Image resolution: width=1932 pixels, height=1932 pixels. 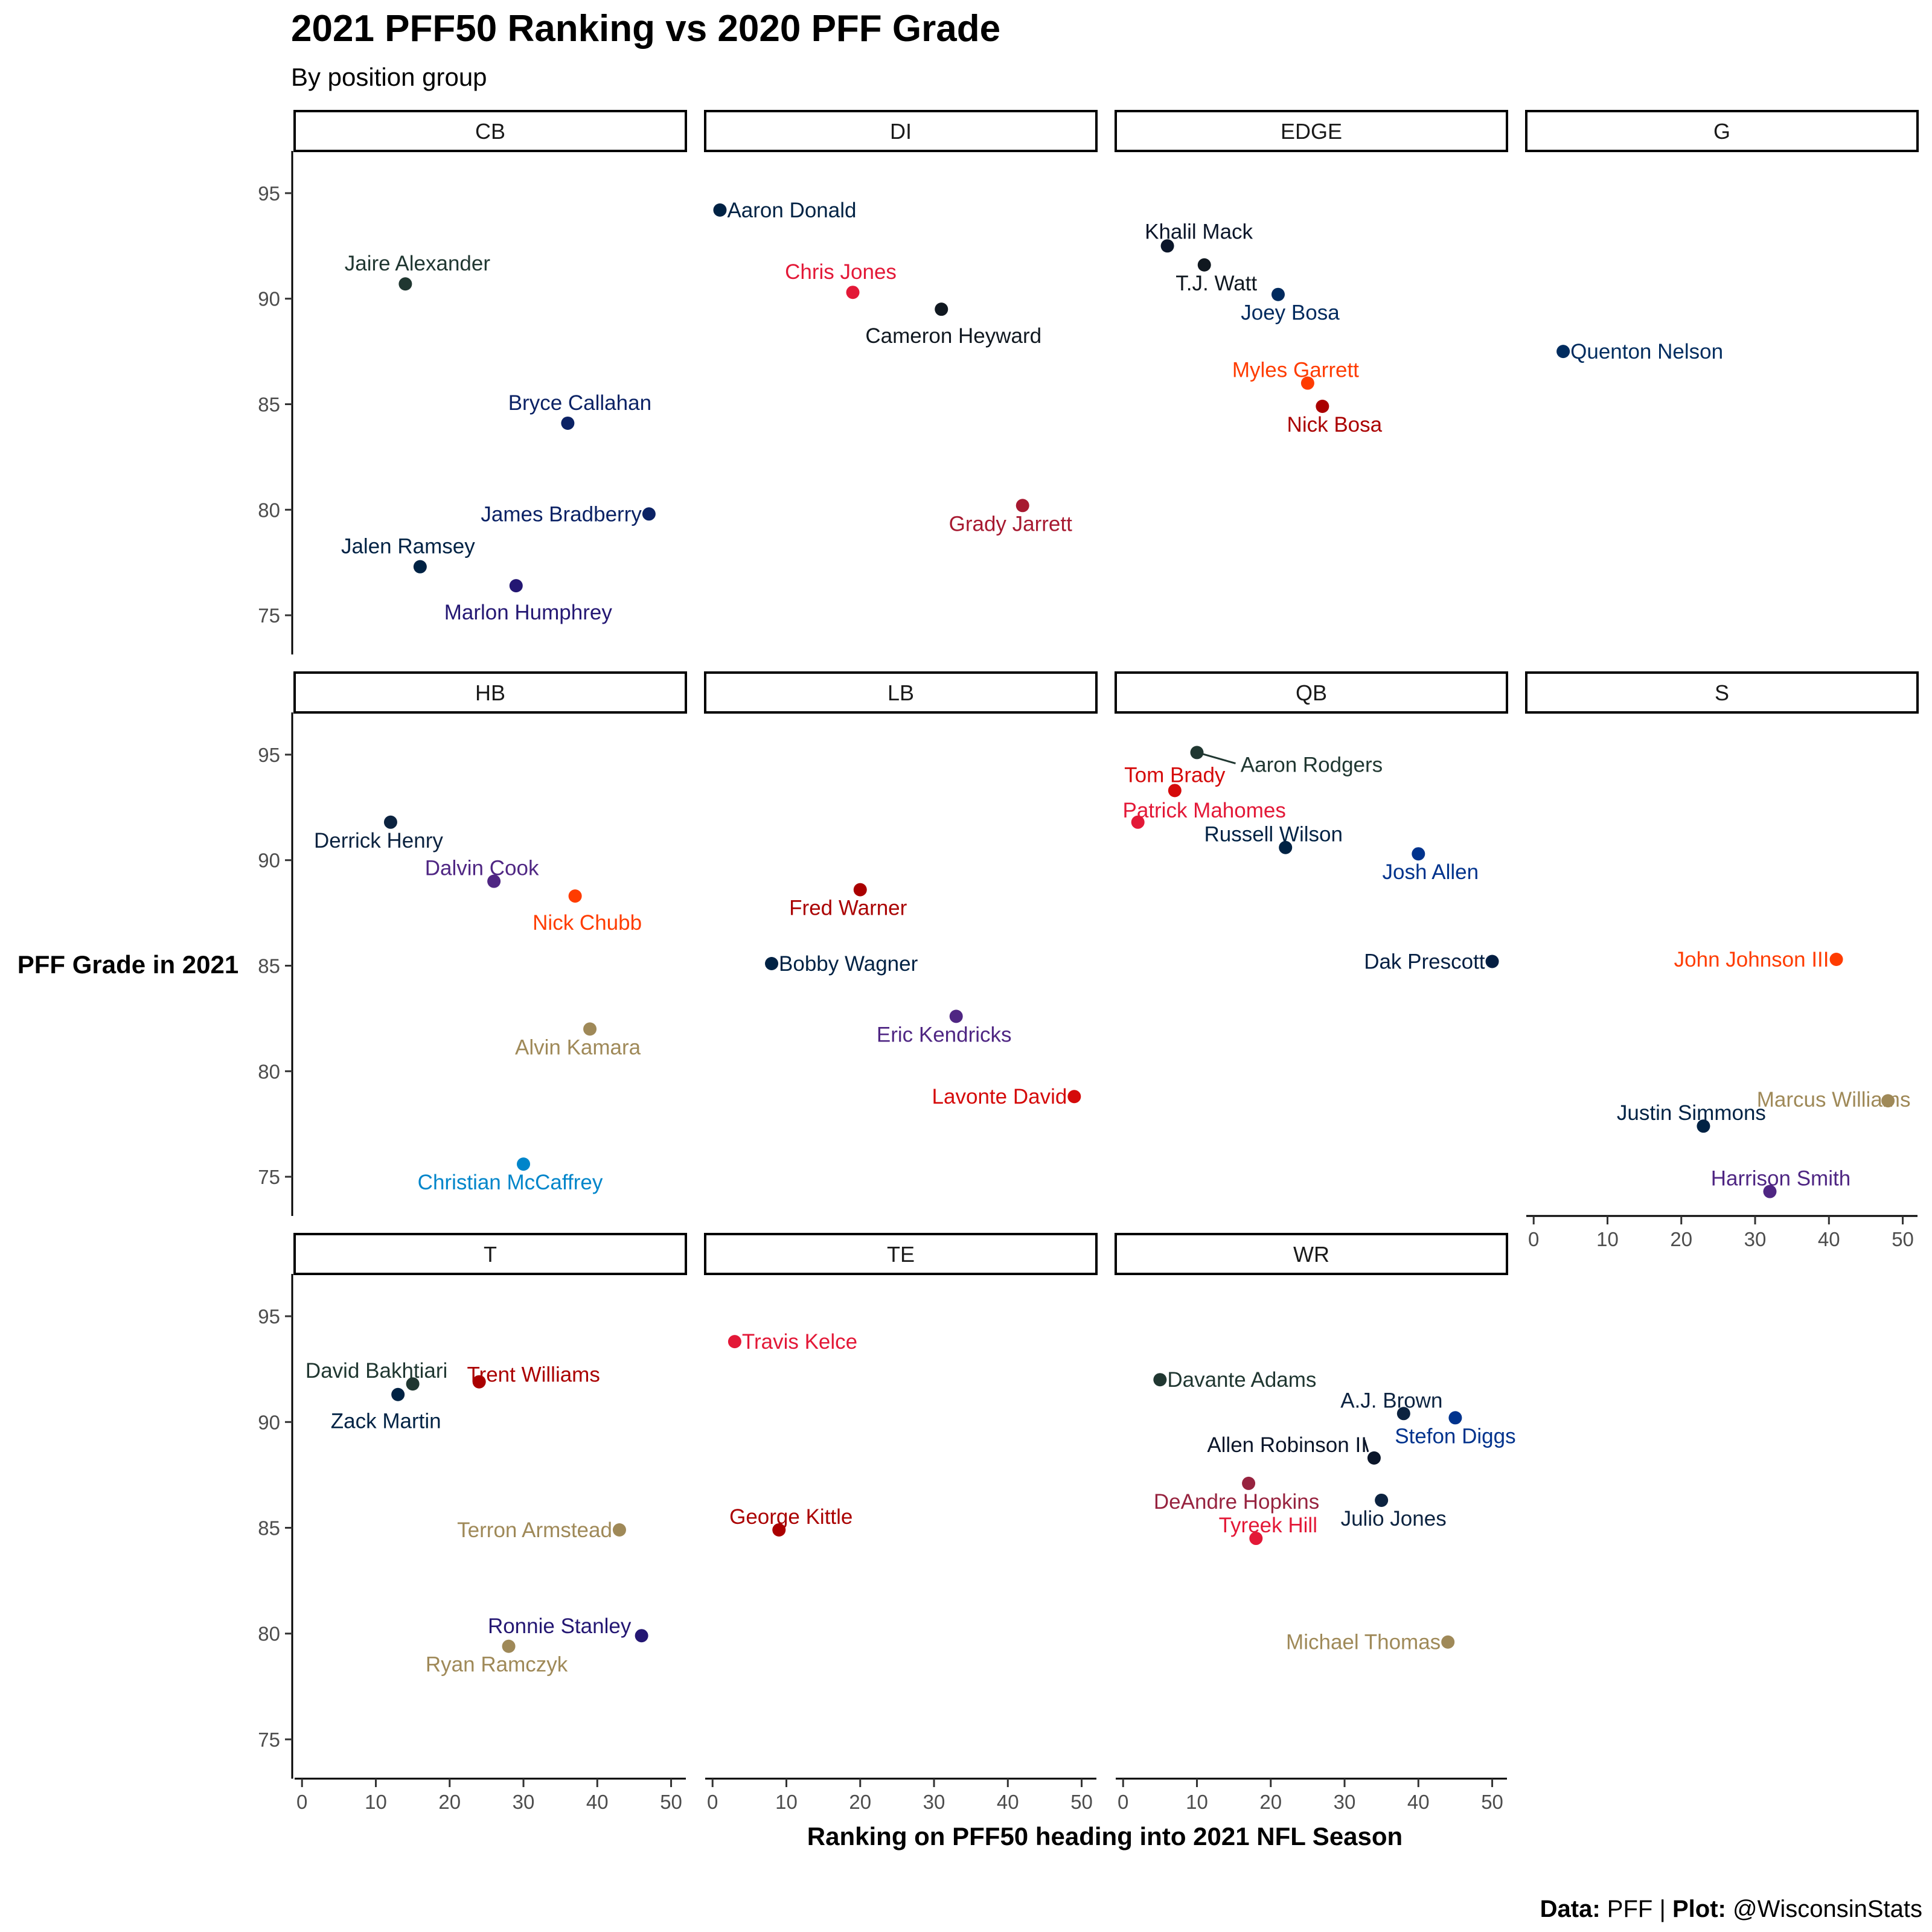 I want to click on facet-strip-label: HB, so click(x=490, y=693).